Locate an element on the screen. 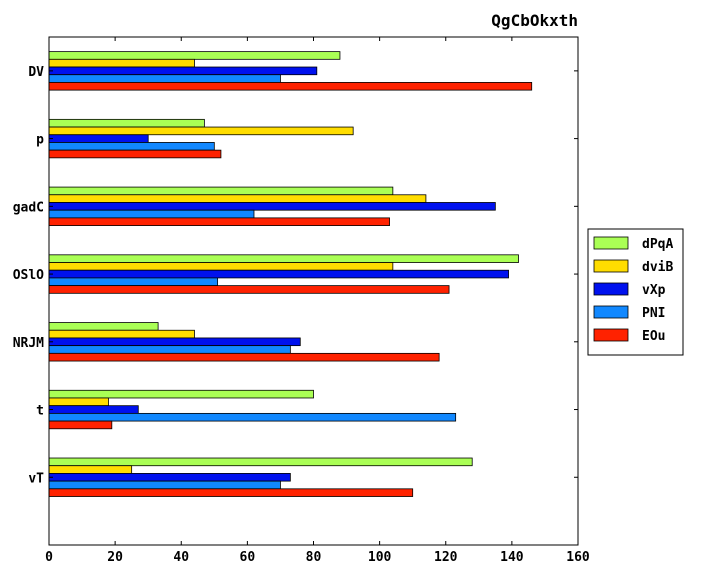 This screenshot has height=576, width=720. bar-PNI-t is located at coordinates (252, 417).